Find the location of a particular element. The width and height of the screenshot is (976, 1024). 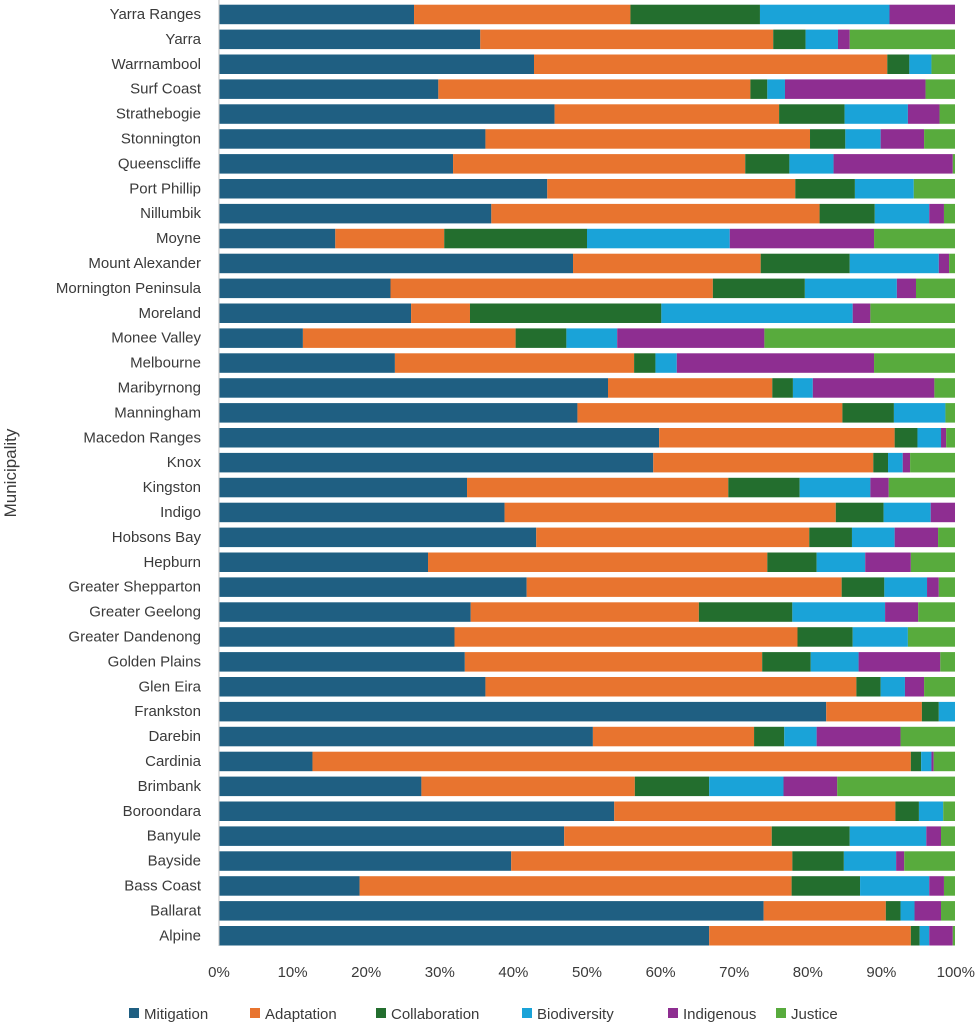

category-label: Hobsons Bay is located at coordinates (157, 537).